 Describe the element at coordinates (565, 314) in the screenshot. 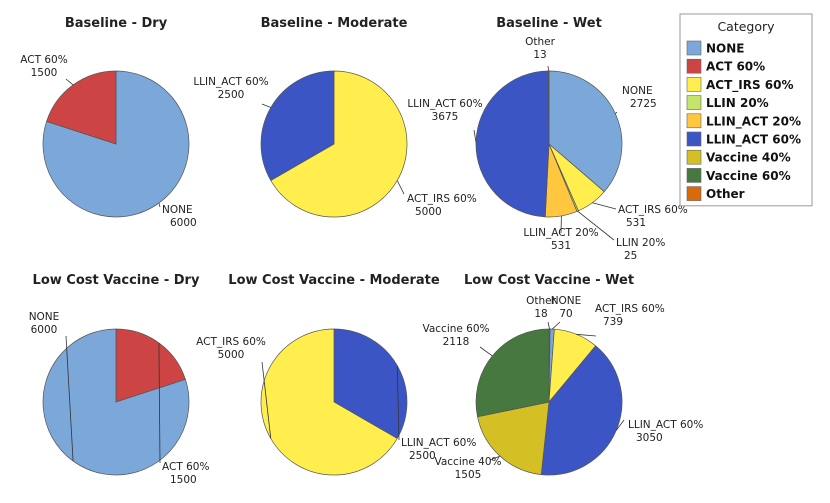

I see `slice-value-none: 70` at that location.